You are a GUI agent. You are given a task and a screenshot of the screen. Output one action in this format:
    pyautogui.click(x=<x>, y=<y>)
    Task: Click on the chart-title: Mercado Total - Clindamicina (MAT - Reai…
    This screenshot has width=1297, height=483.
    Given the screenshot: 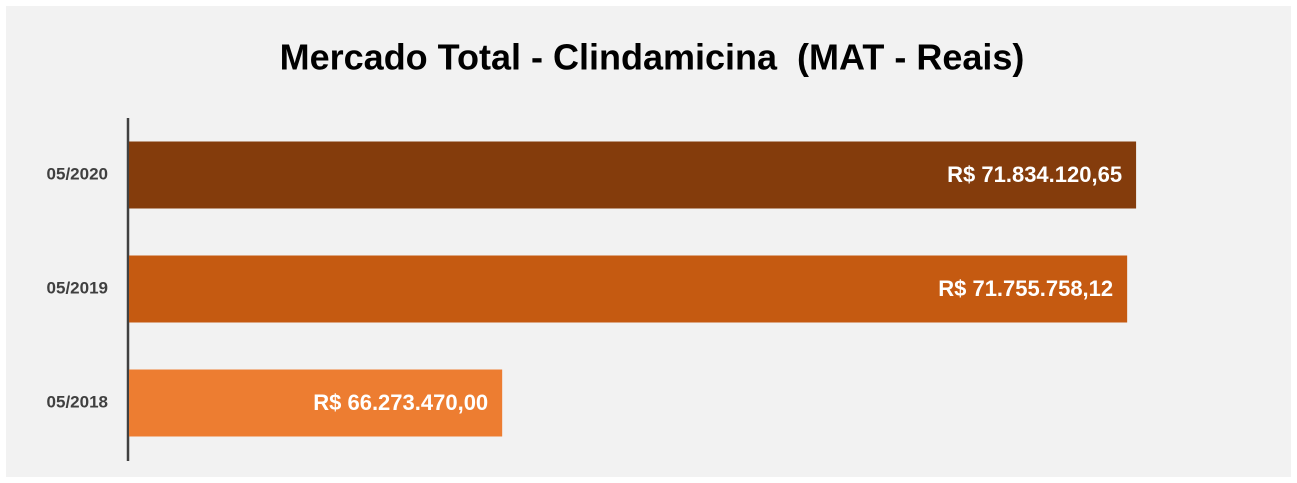 What is the action you would take?
    pyautogui.click(x=652, y=57)
    